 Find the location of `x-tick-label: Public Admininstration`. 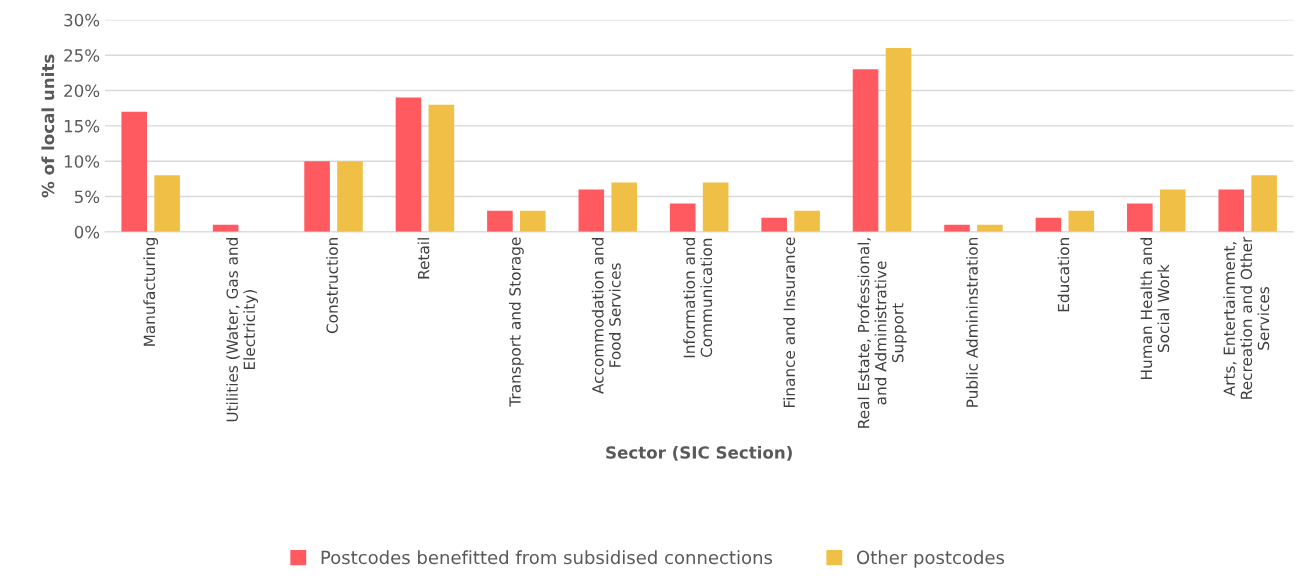

x-tick-label: Public Admininstration is located at coordinates (972, 322).